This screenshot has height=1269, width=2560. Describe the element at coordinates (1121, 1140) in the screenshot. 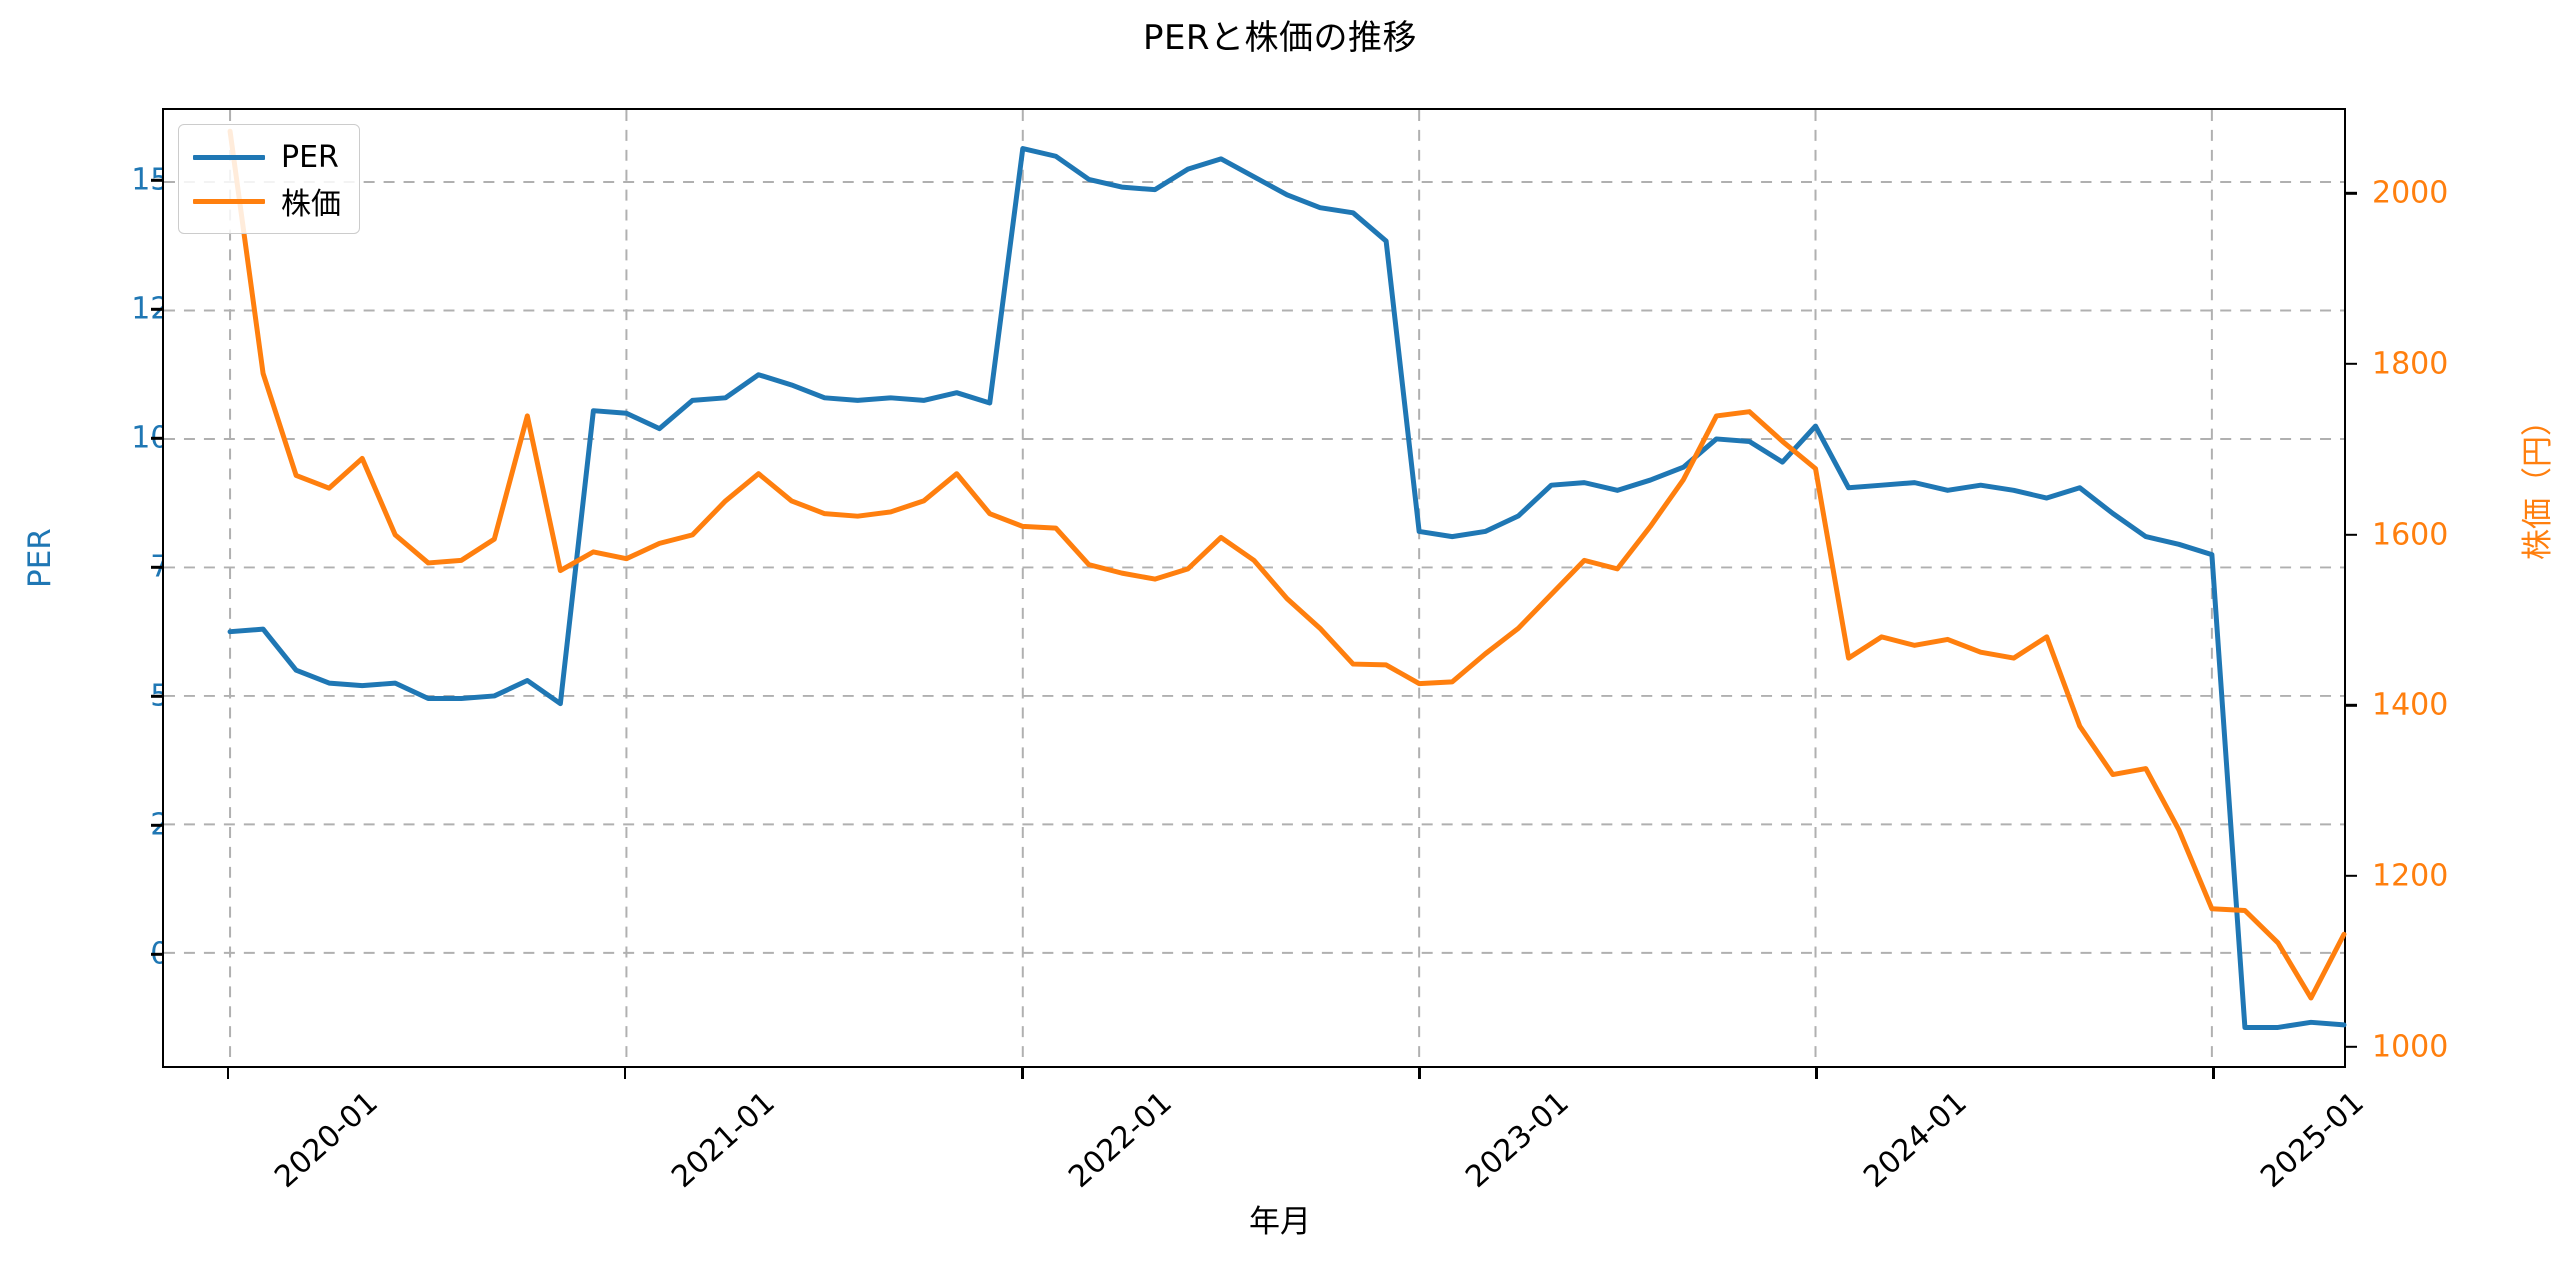

I see `x-tick-label: 2022-01` at that location.